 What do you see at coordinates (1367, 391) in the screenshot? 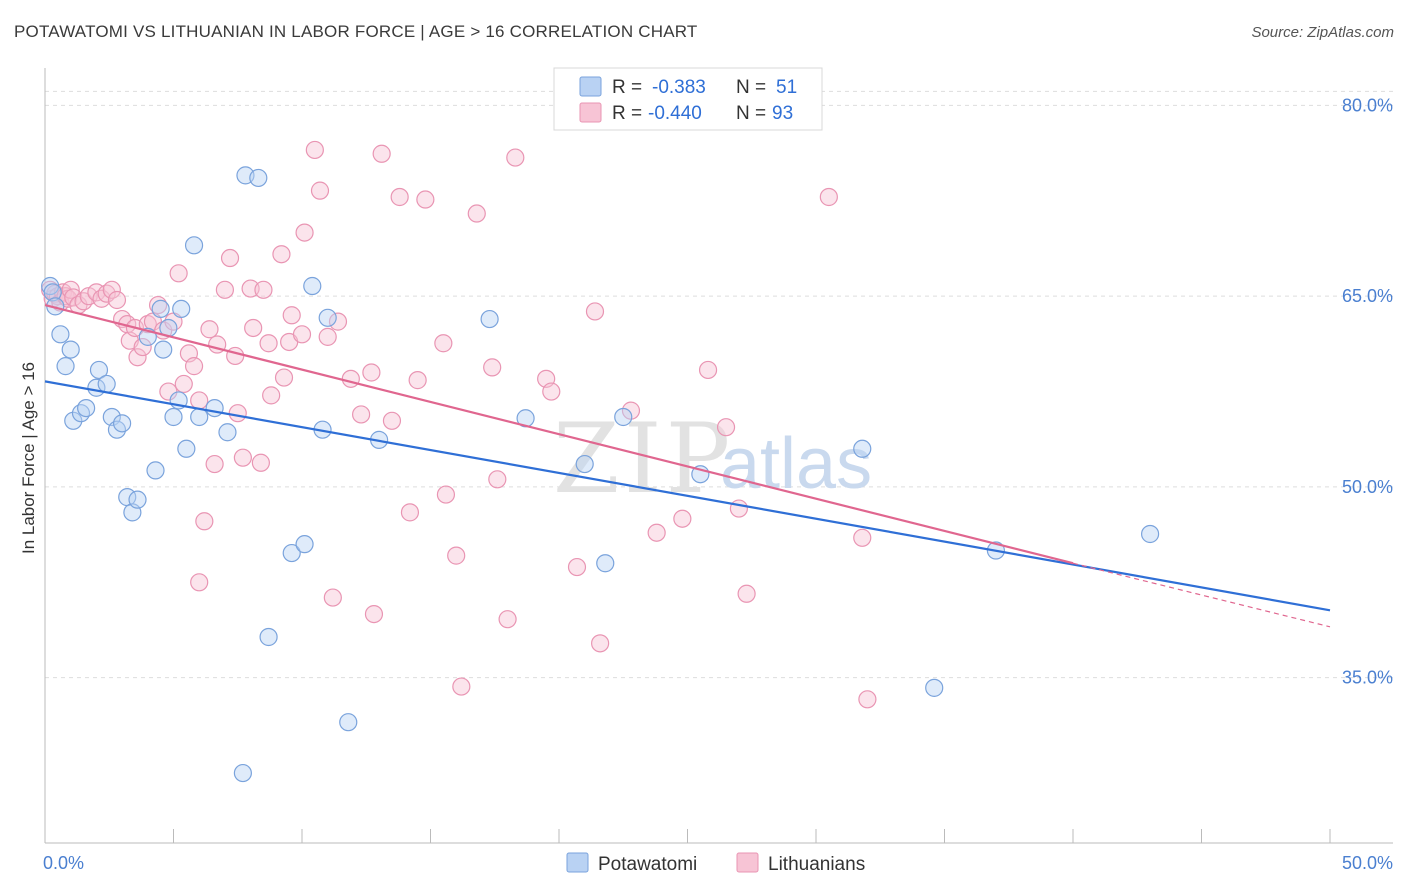
I see `y-tick-labels: 35.0% 50.0% 65.0% 80.0%` at bounding box center [1367, 391].